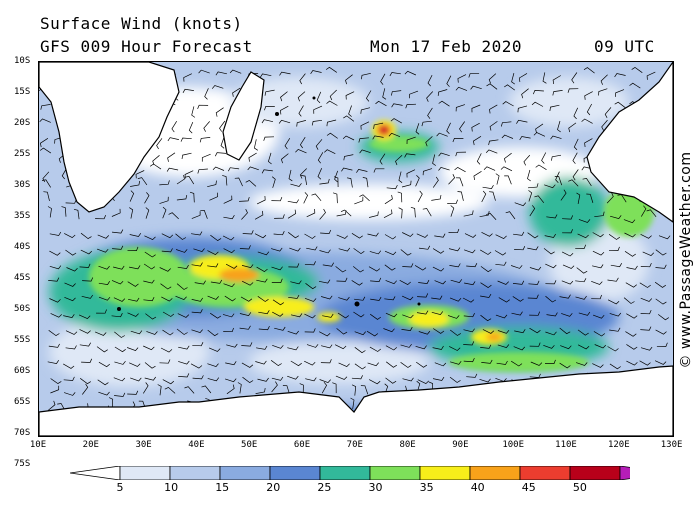 The width and height of the screenshot is (700, 525). What do you see at coordinates (302, 445) in the screenshot?
I see `longitude-label: 60E` at bounding box center [302, 445].